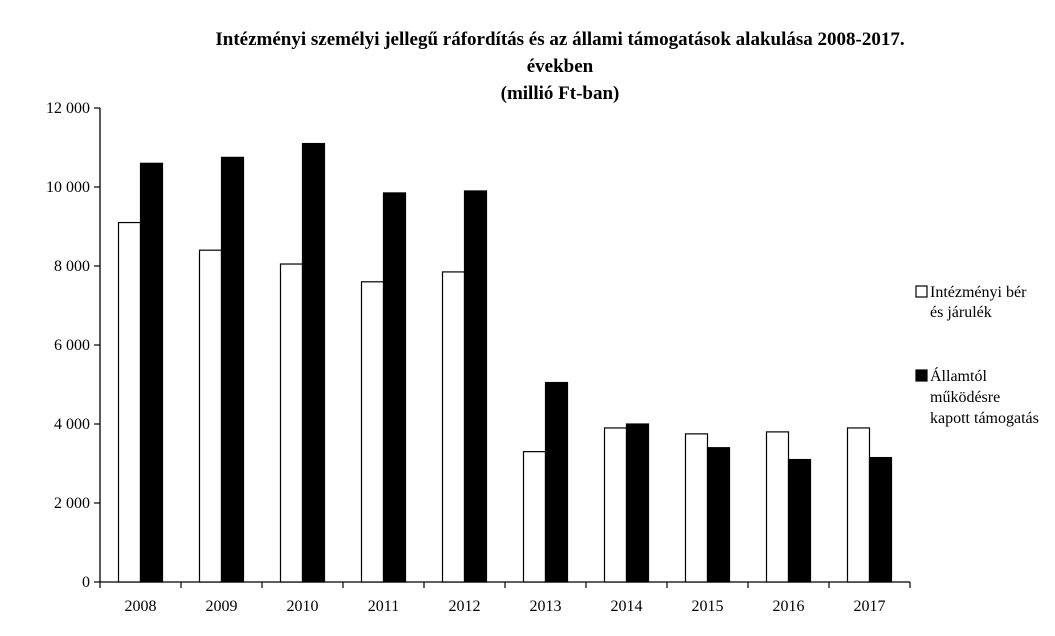 This screenshot has height=636, width=1055. What do you see at coordinates (965, 397) in the screenshot?
I see `legend-label-state-support-line-2: működésre` at bounding box center [965, 397].